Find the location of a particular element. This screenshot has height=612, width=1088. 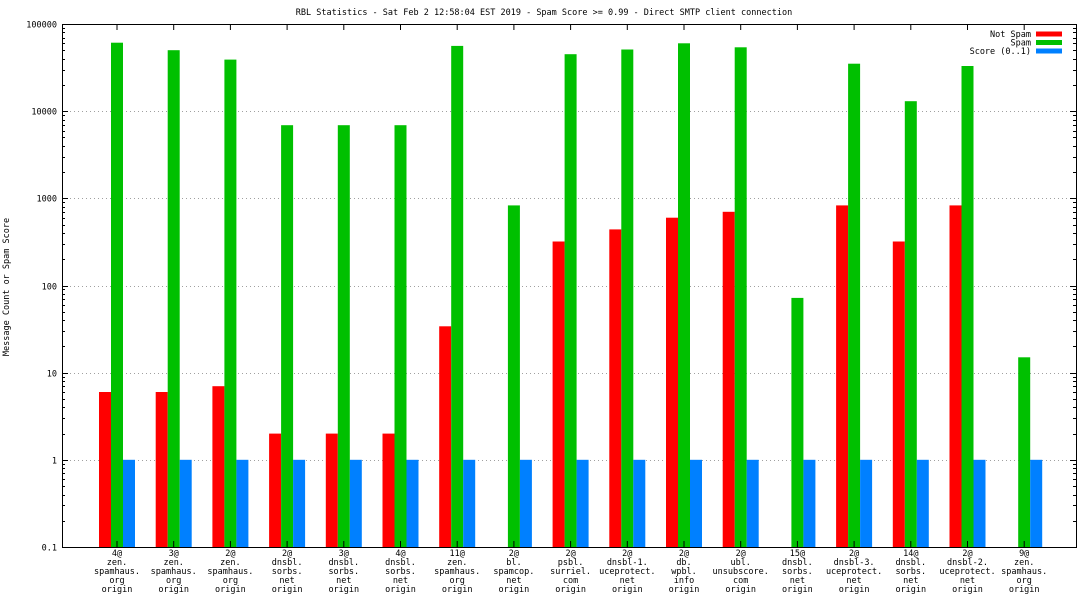

x-tick-label: 2@ zen. spamhaus. org origin is located at coordinates (230, 572).